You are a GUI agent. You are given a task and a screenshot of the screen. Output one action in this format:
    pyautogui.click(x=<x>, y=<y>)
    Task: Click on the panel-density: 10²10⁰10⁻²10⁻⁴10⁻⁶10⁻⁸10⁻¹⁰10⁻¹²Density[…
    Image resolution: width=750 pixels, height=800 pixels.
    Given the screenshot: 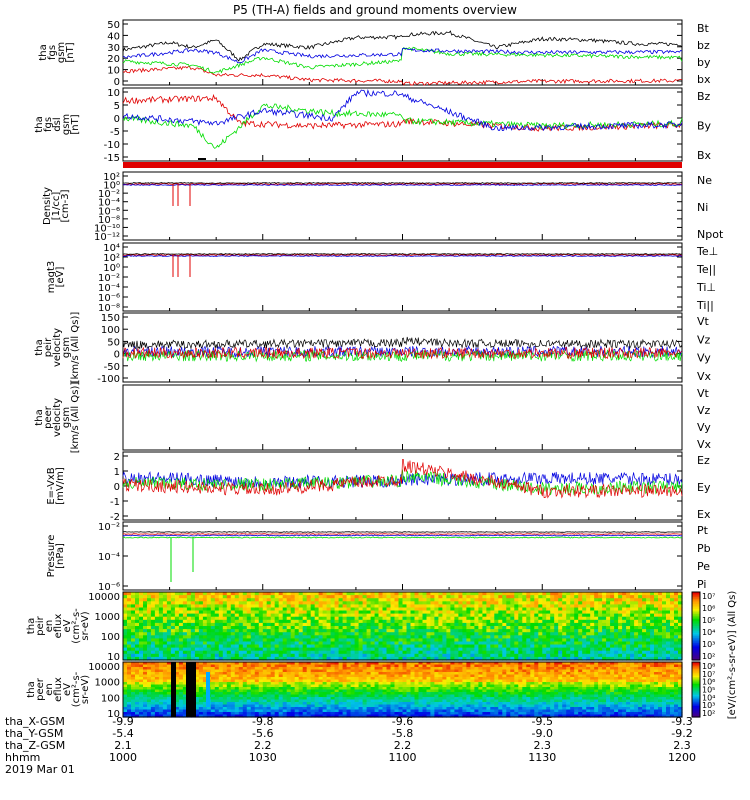 What is the action you would take?
    pyautogui.click(x=383, y=207)
    